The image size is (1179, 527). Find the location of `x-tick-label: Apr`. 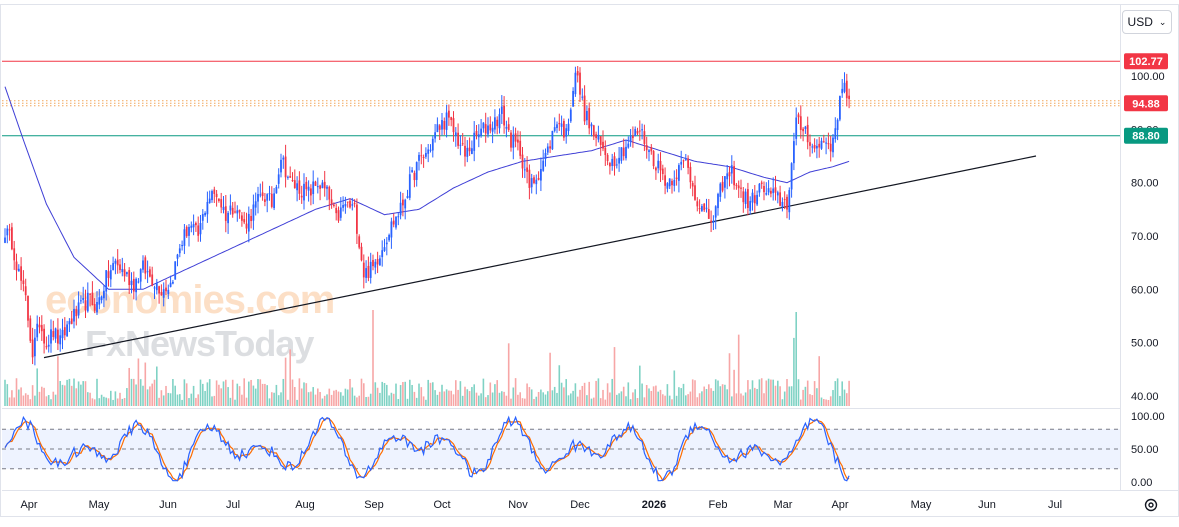

x-tick-label: Apr is located at coordinates (839, 505).